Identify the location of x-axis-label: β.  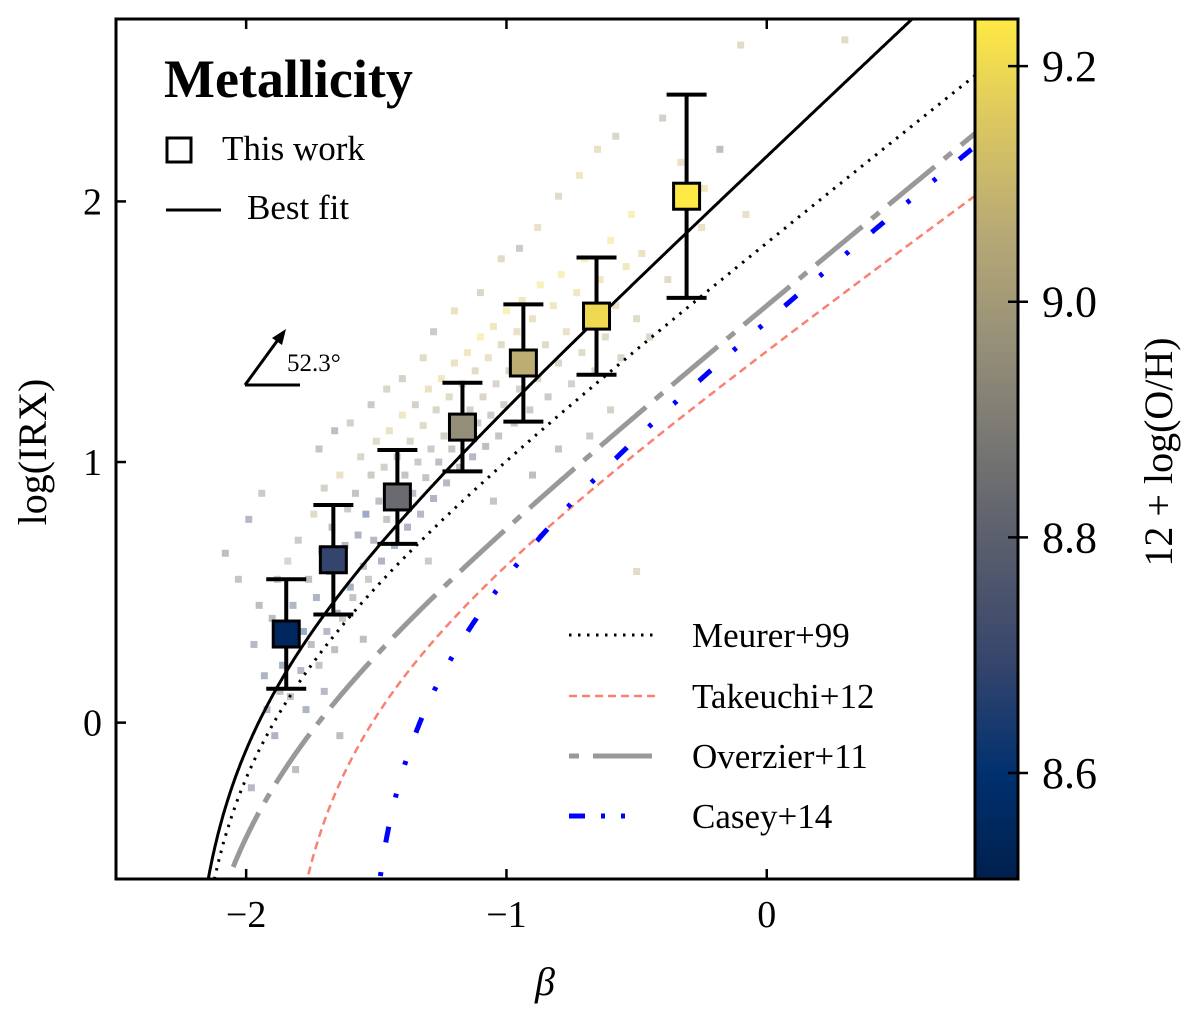
(544, 981).